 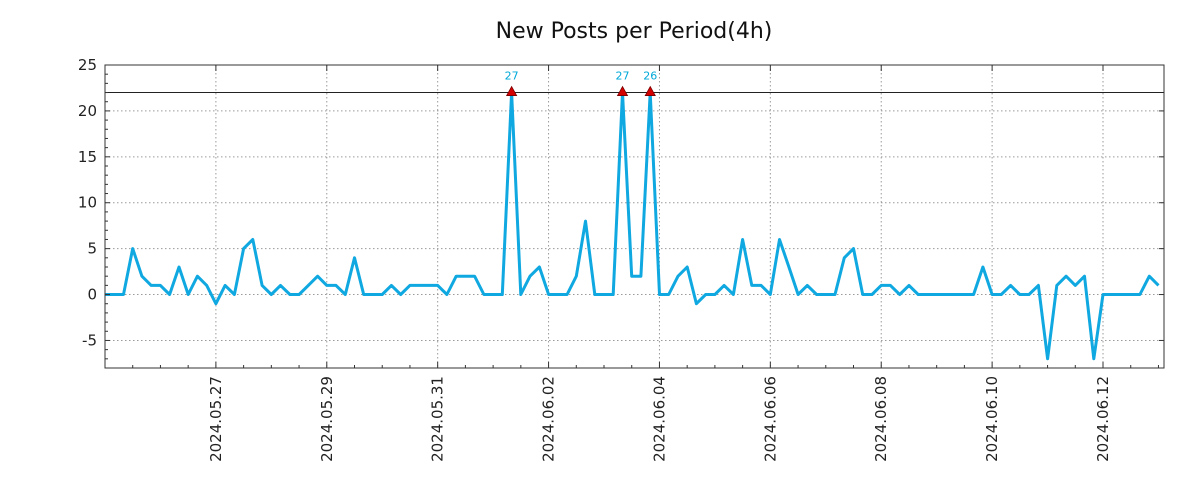 What do you see at coordinates (1103, 419) in the screenshot?
I see `x-tick-label: 2024.06.12` at bounding box center [1103, 419].